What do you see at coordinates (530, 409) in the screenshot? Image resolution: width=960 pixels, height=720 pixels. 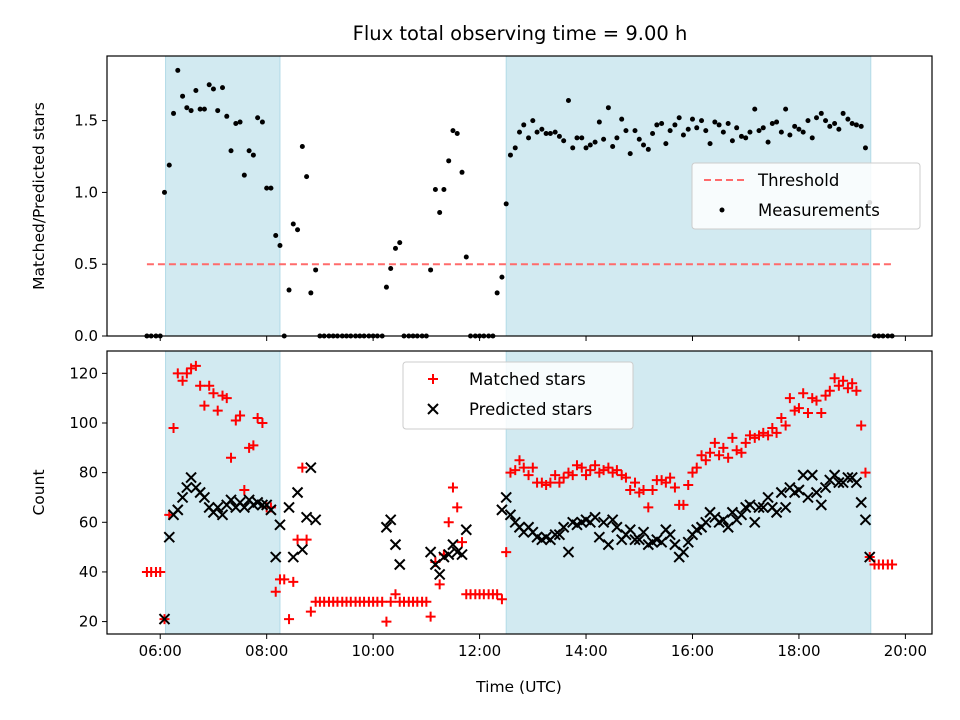 I see `bottom-legend-label-1: Predicted stars` at bounding box center [530, 409].